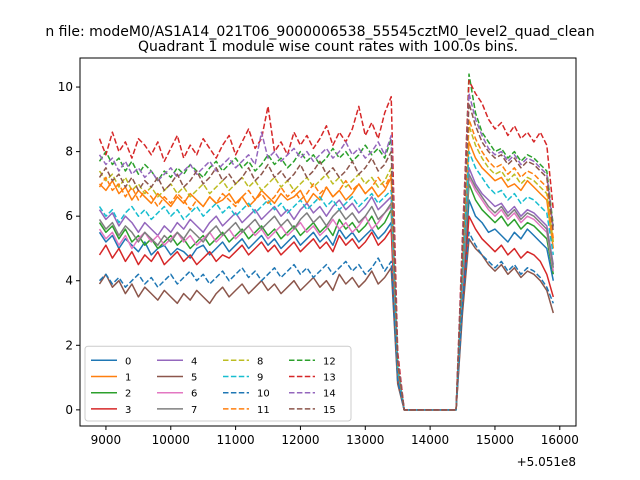  I want to click on legend-label-5: 5, so click(194, 378).